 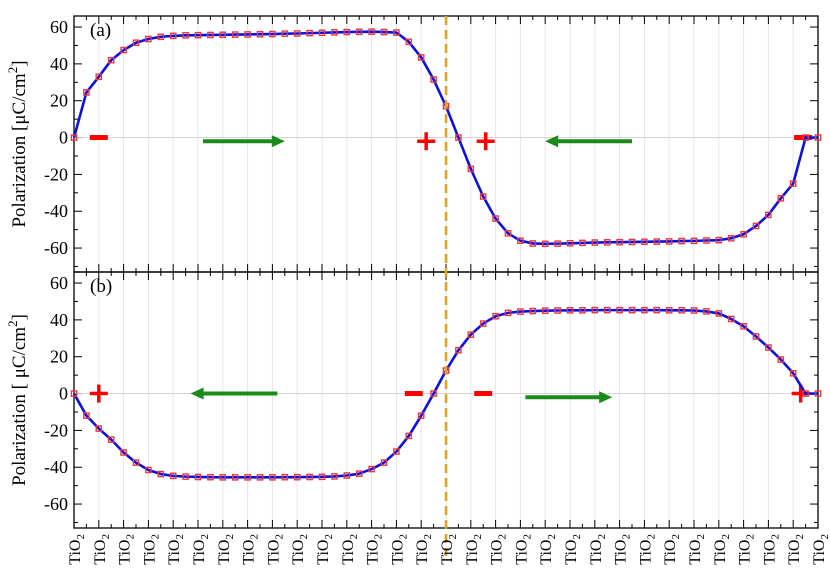 What do you see at coordinates (59, 283) in the screenshot?
I see `y-tick-label: 60` at bounding box center [59, 283].